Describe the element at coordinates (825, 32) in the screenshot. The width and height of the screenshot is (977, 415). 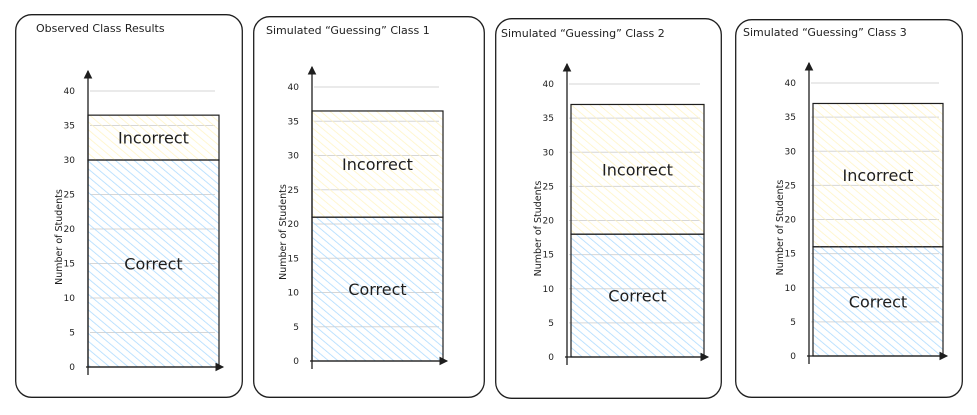
I see `chart-title: Simulated “Guessing” Class 3` at that location.